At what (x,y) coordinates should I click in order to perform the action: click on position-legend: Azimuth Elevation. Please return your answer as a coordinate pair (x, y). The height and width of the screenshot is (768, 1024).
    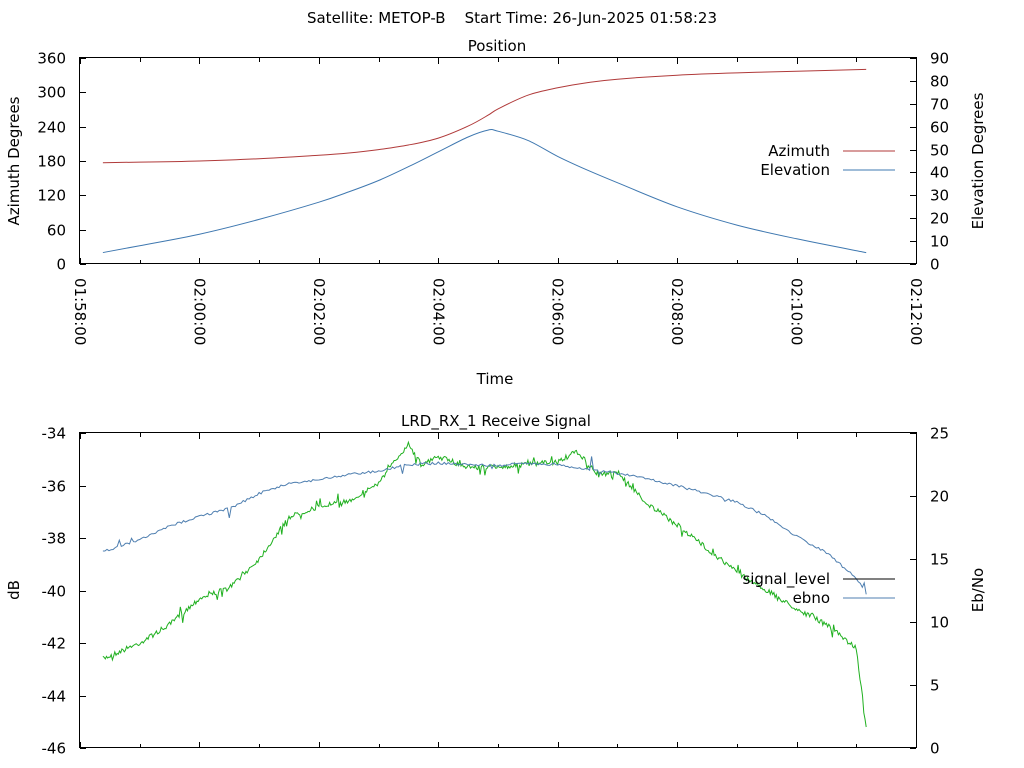
    Looking at the image, I should click on (827, 160).